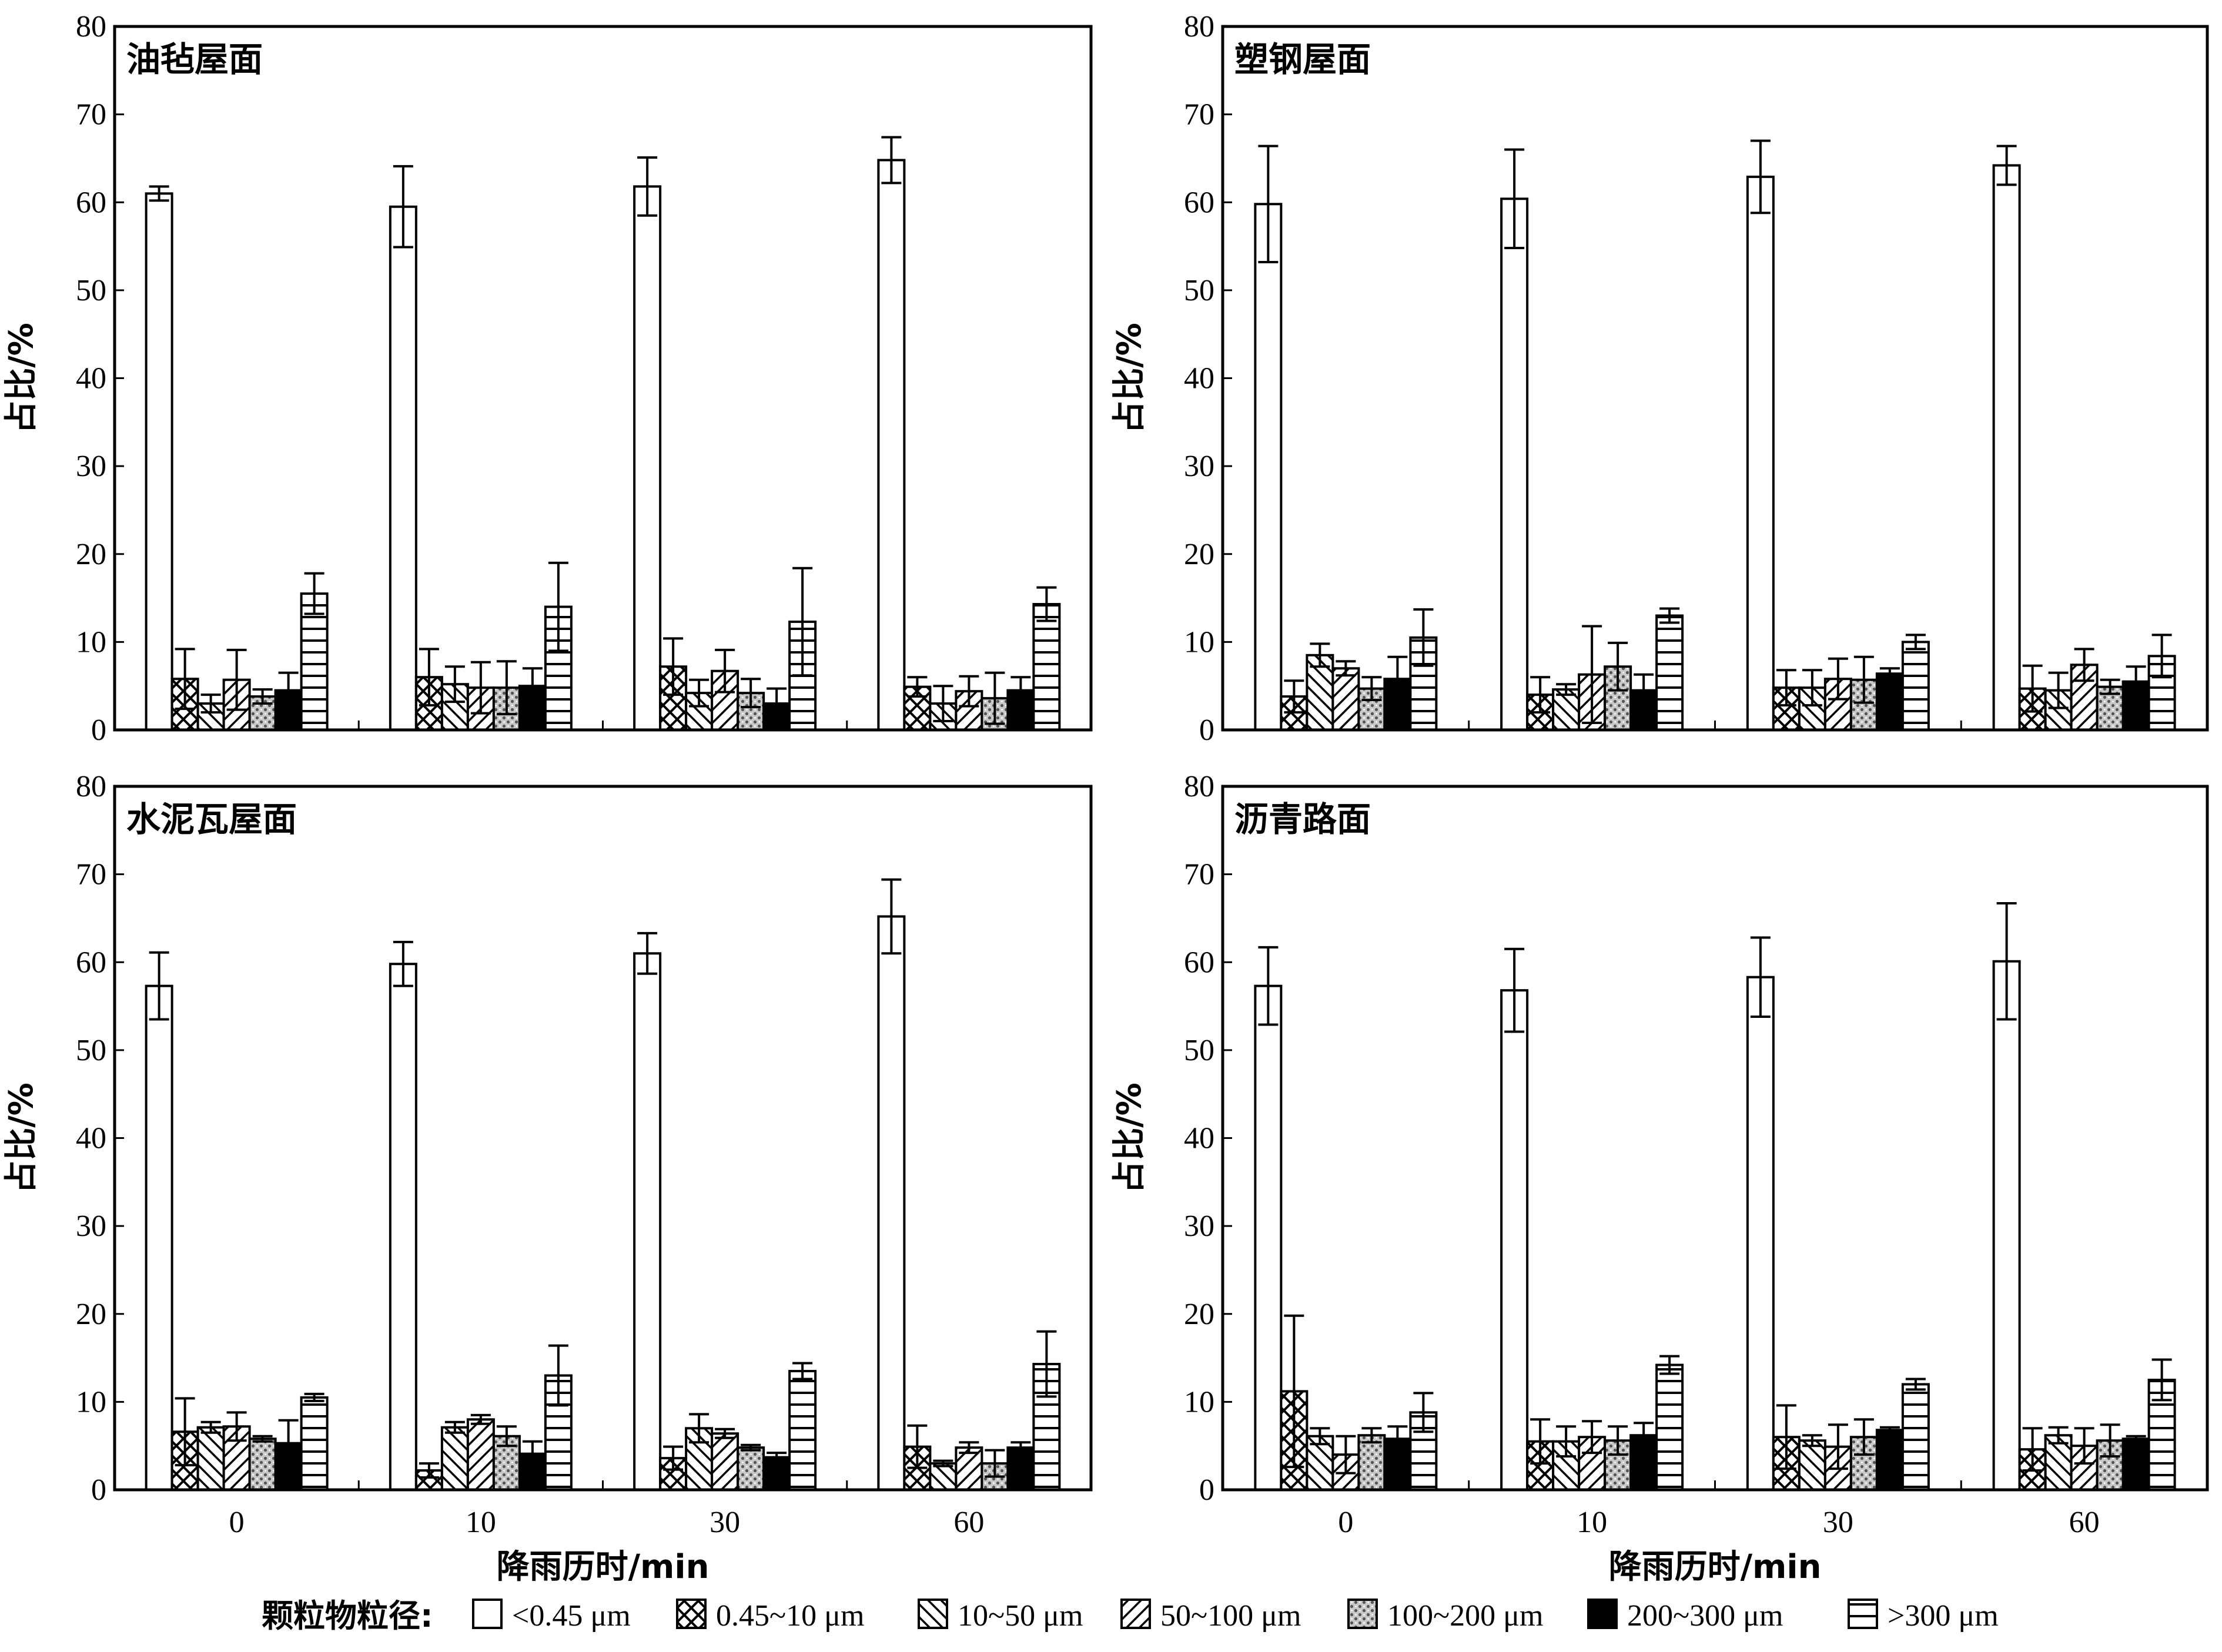  I want to click on panel-title: 沥青路面, so click(1302, 819).